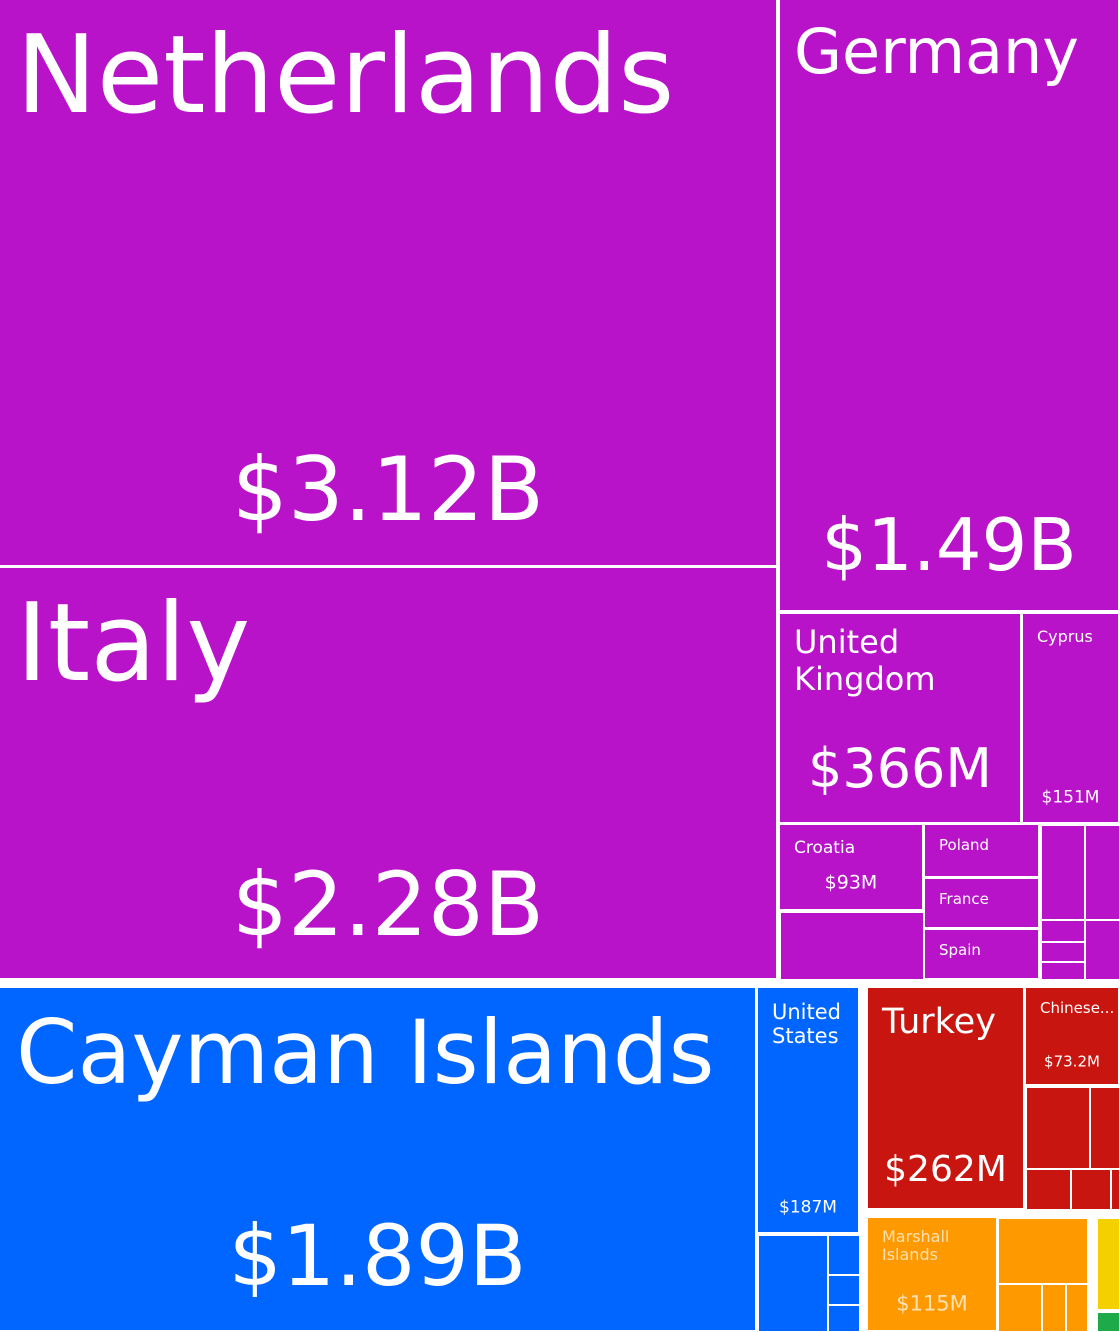 The height and width of the screenshot is (1332, 1120). I want to click on tile-label: United Kingdom, so click(865, 660).